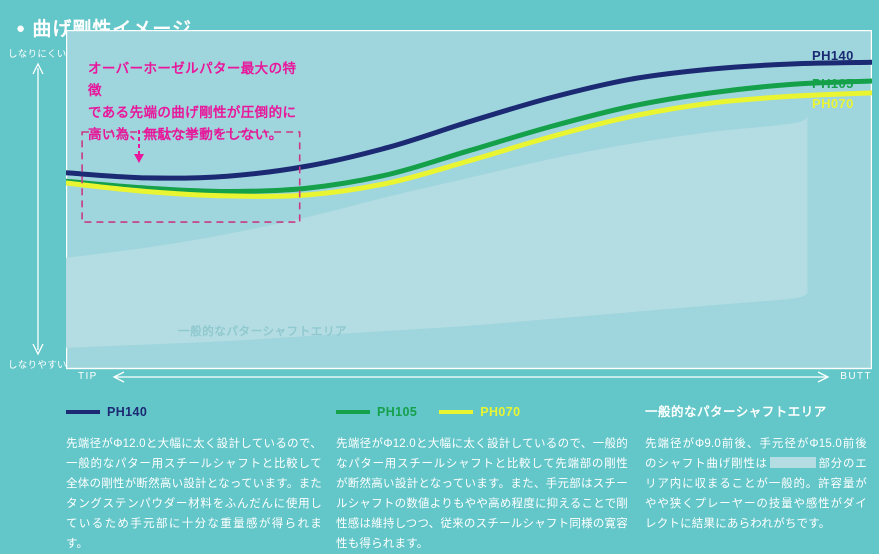 The image size is (879, 554). I want to click on y-axis: しなりにくい しなりやすい, so click(37, 208).